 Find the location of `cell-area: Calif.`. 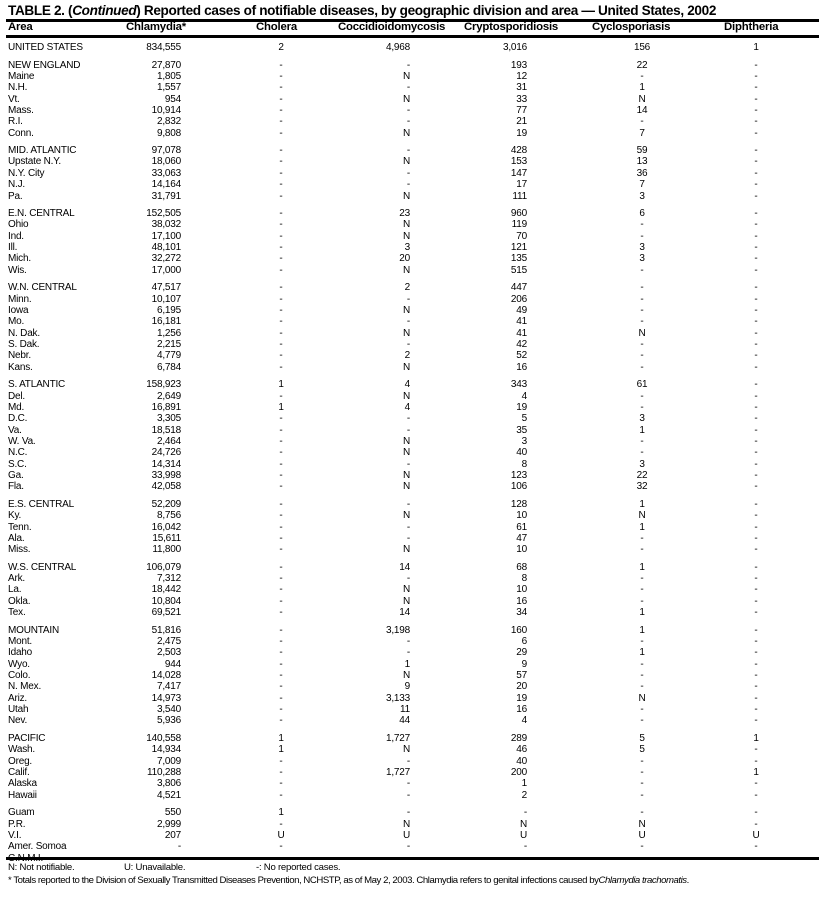

cell-area: Calif. is located at coordinates (19, 772).